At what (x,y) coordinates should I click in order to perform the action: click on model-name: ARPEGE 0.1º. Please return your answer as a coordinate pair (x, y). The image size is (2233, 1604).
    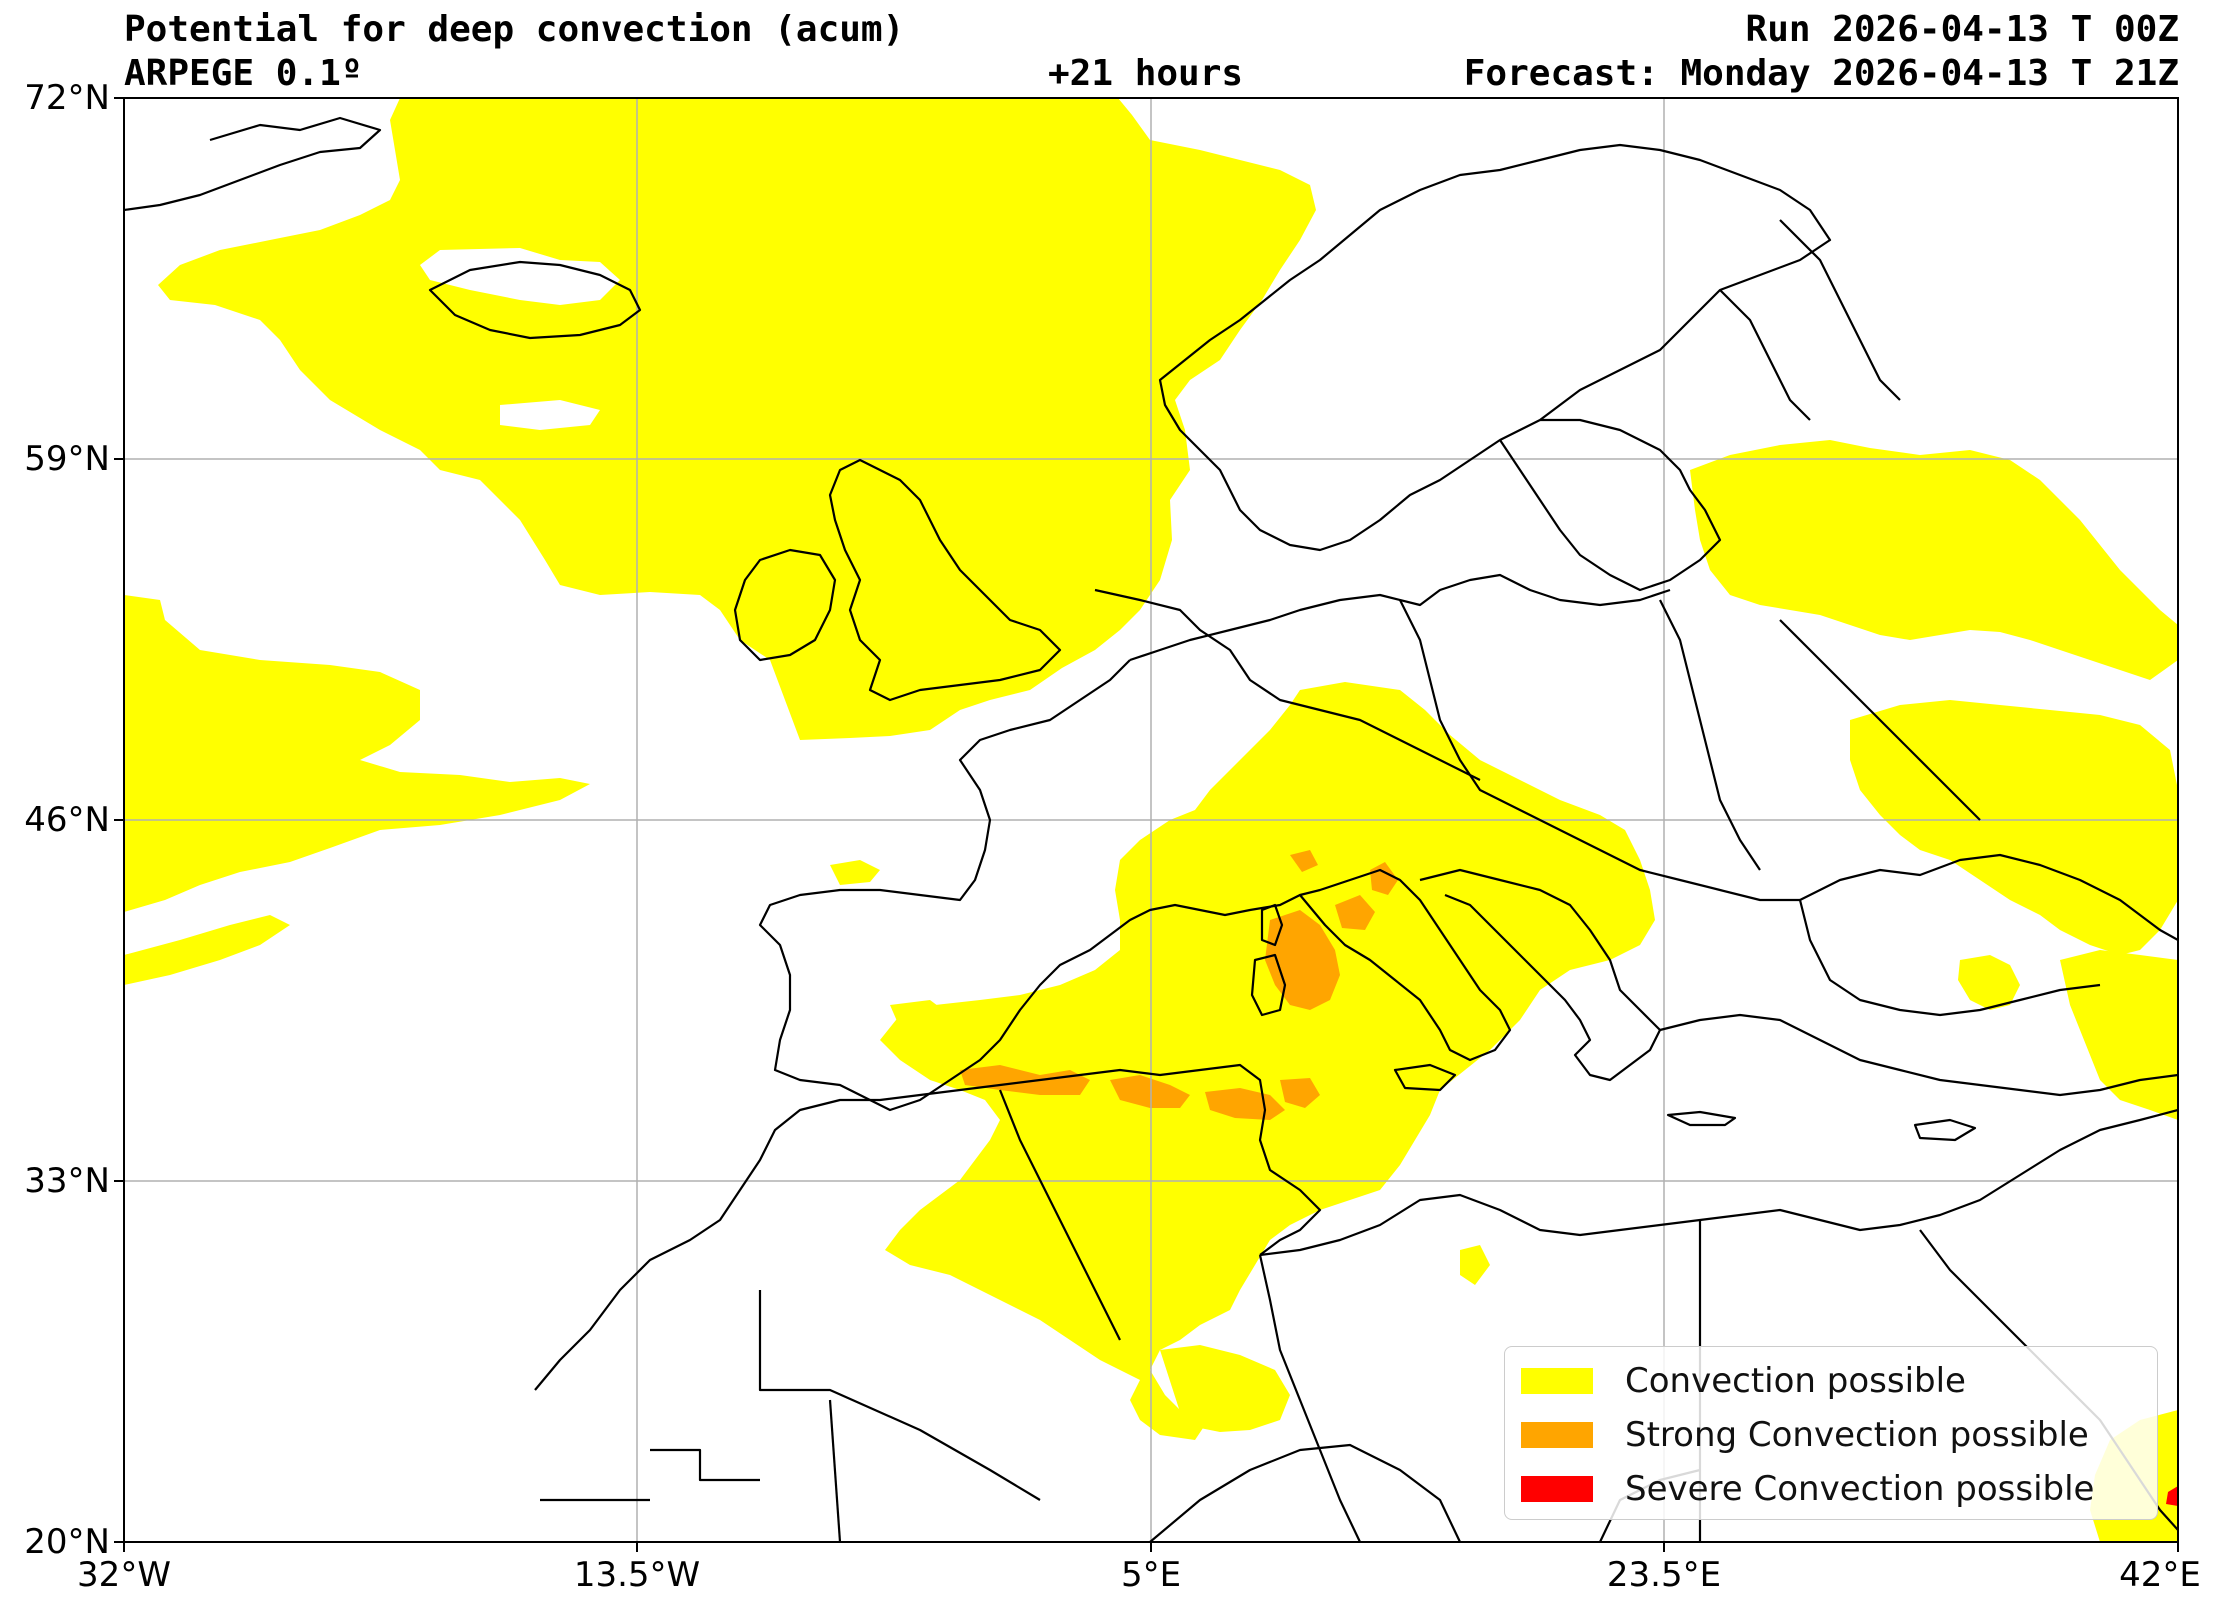
    Looking at the image, I should click on (243, 73).